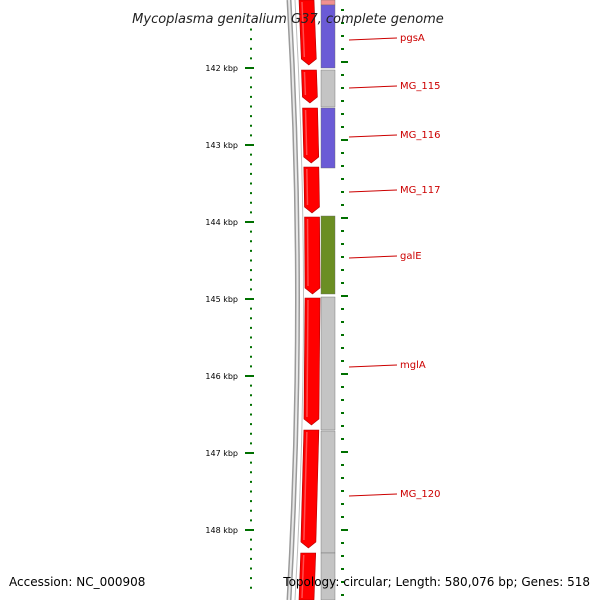 The width and height of the screenshot is (600, 600). What do you see at coordinates (420, 135) in the screenshot?
I see `gene-label-mg_116: MG_116` at bounding box center [420, 135].